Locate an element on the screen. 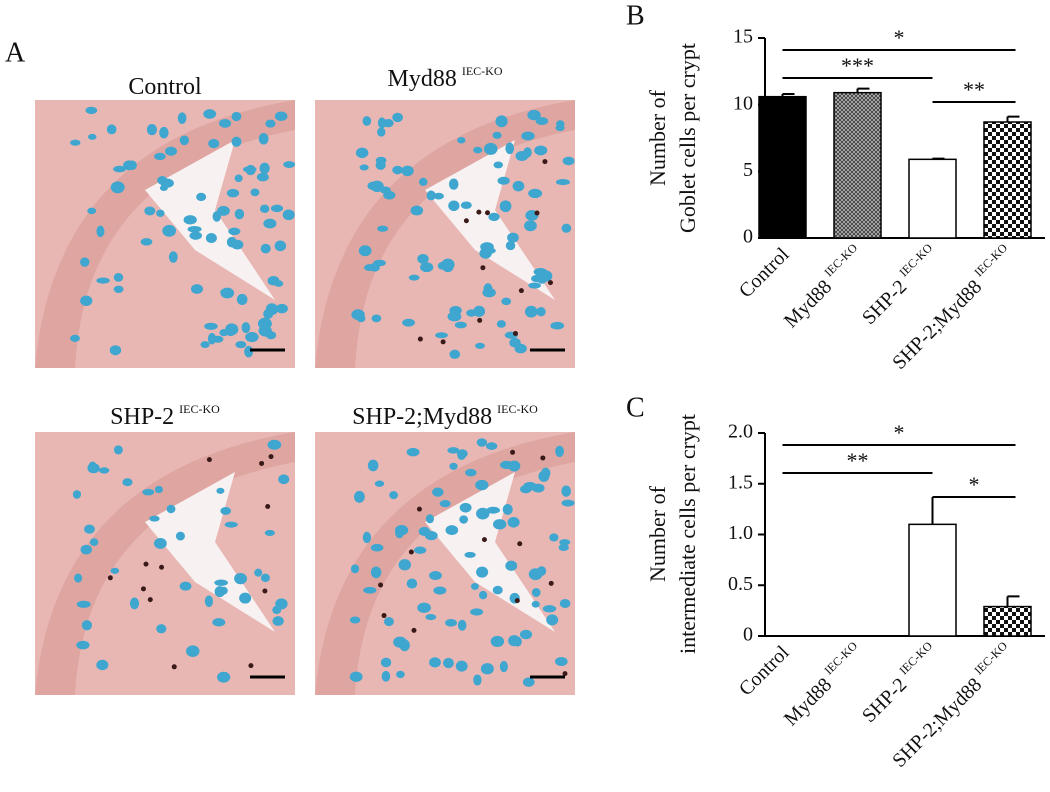 The height and width of the screenshot is (792, 1050). bar is located at coordinates (857, 165).